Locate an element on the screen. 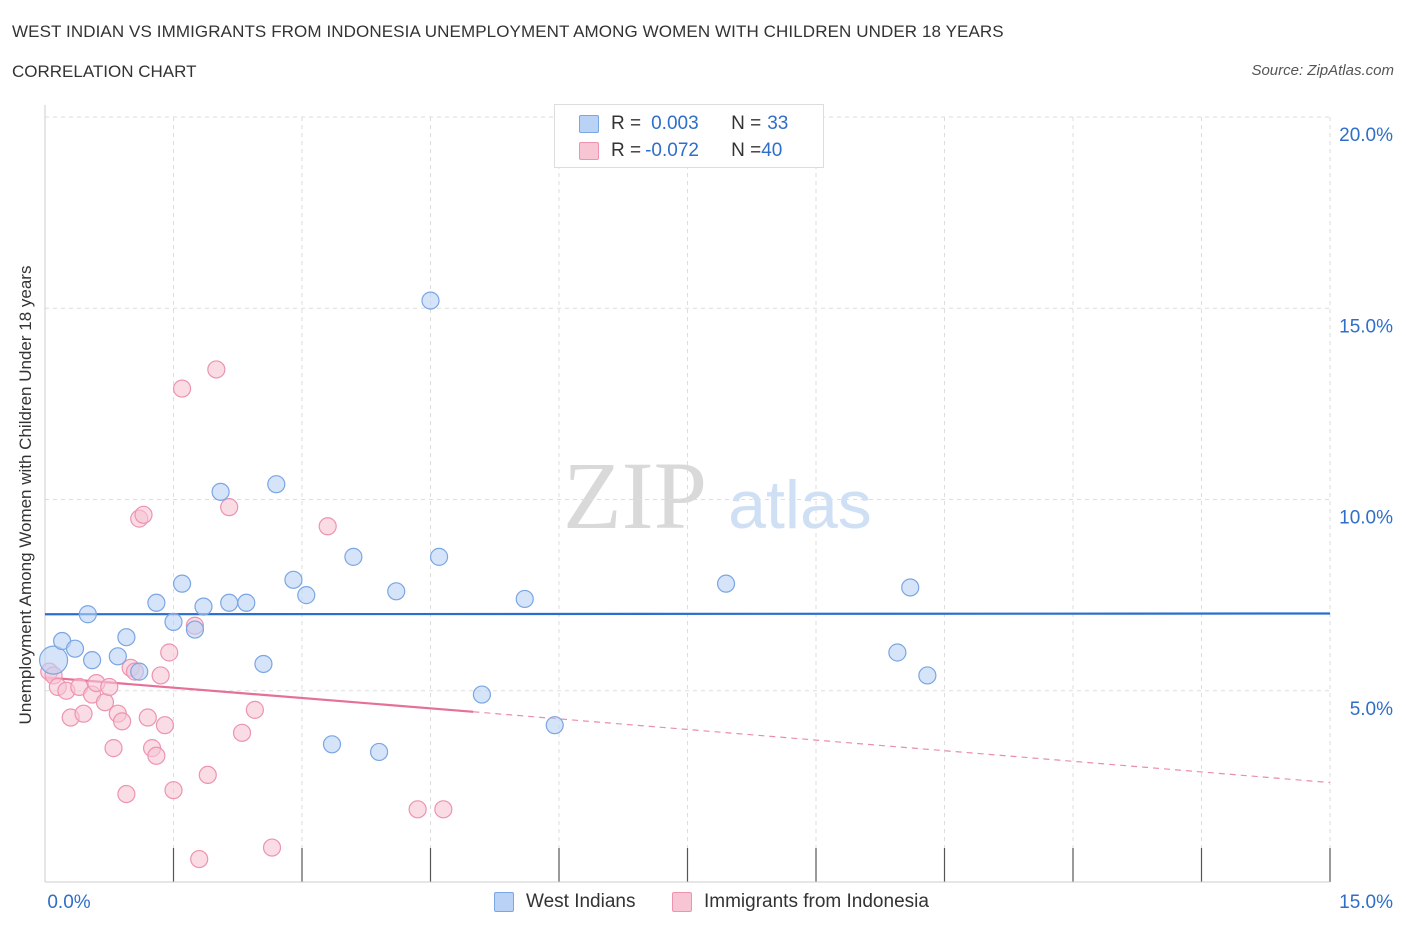 Image resolution: width=1406 pixels, height=930 pixels. legend-item-west-indians: West Indians is located at coordinates (564, 902).